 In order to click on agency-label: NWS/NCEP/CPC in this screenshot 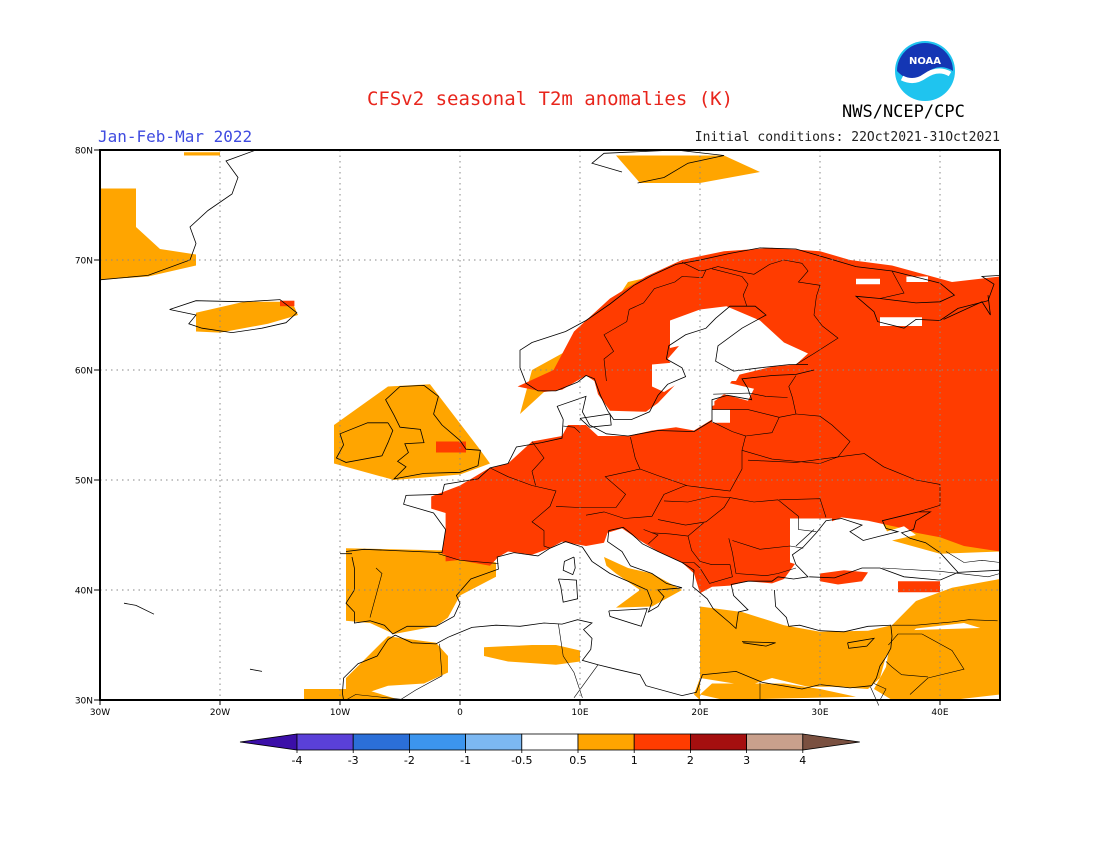, I will do `click(903, 112)`.